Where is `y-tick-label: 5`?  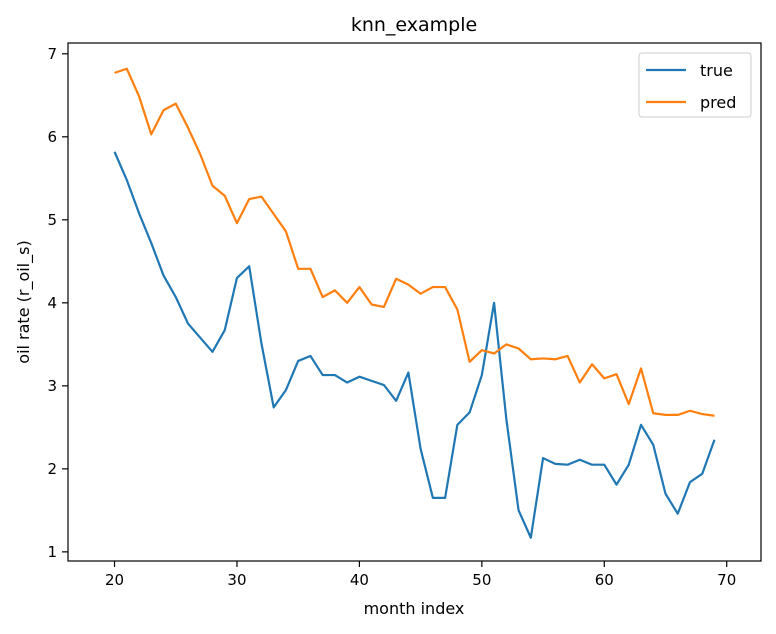 y-tick-label: 5 is located at coordinates (52, 220).